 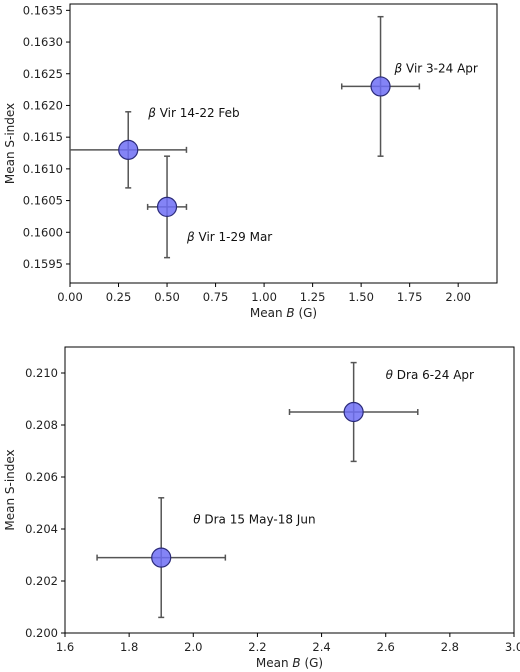 What do you see at coordinates (313, 297) in the screenshot?
I see `x-tick-label: 1.25` at bounding box center [313, 297].